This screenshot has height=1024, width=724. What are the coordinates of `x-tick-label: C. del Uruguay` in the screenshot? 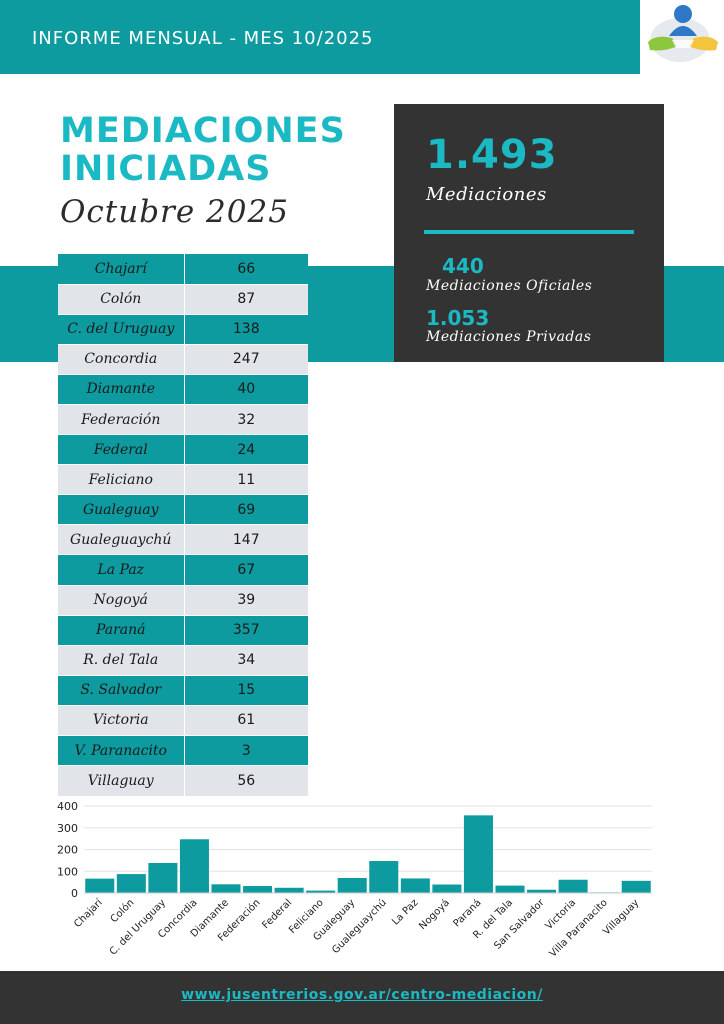 It's located at (138, 927).